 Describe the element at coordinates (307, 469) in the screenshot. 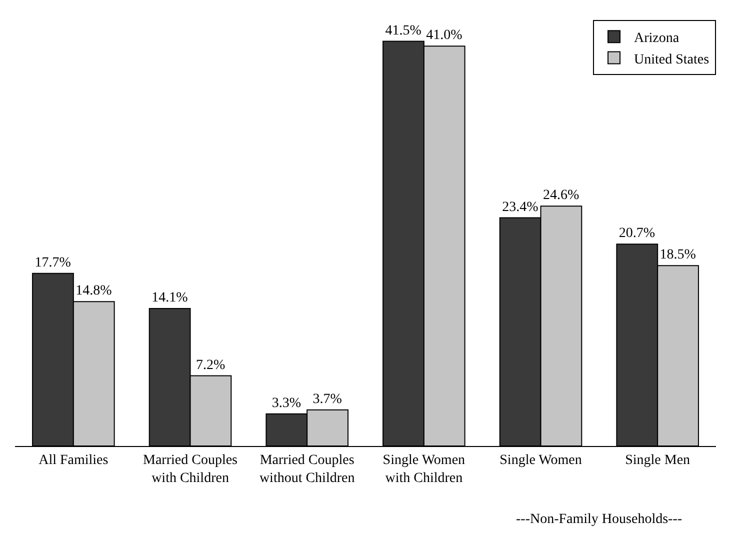

I see `x-tick-label: Married Couples without Children` at that location.